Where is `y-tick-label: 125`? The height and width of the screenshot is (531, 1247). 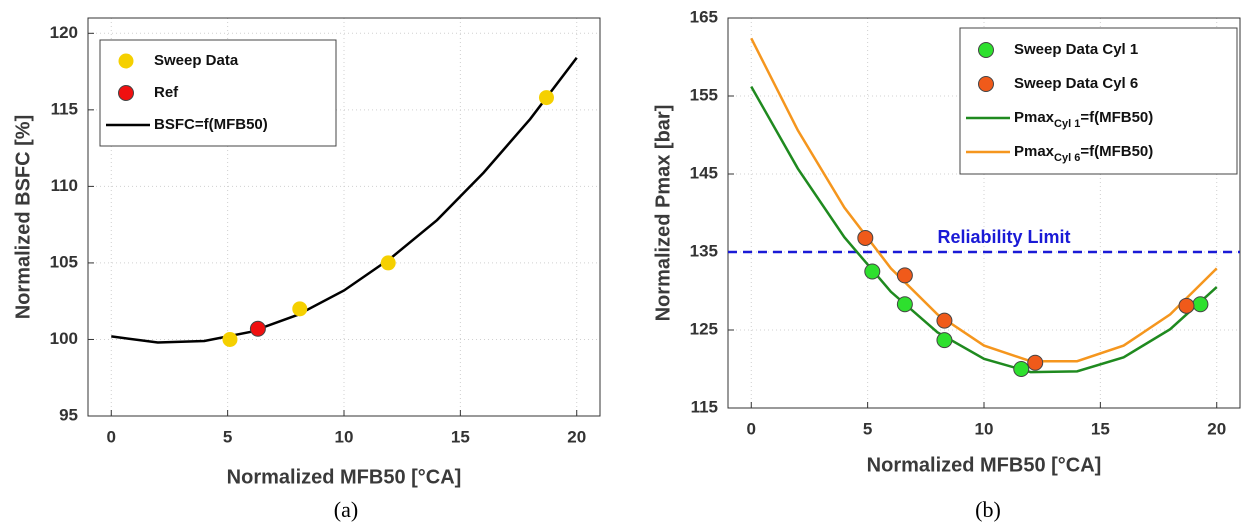 y-tick-label: 125 is located at coordinates (704, 328).